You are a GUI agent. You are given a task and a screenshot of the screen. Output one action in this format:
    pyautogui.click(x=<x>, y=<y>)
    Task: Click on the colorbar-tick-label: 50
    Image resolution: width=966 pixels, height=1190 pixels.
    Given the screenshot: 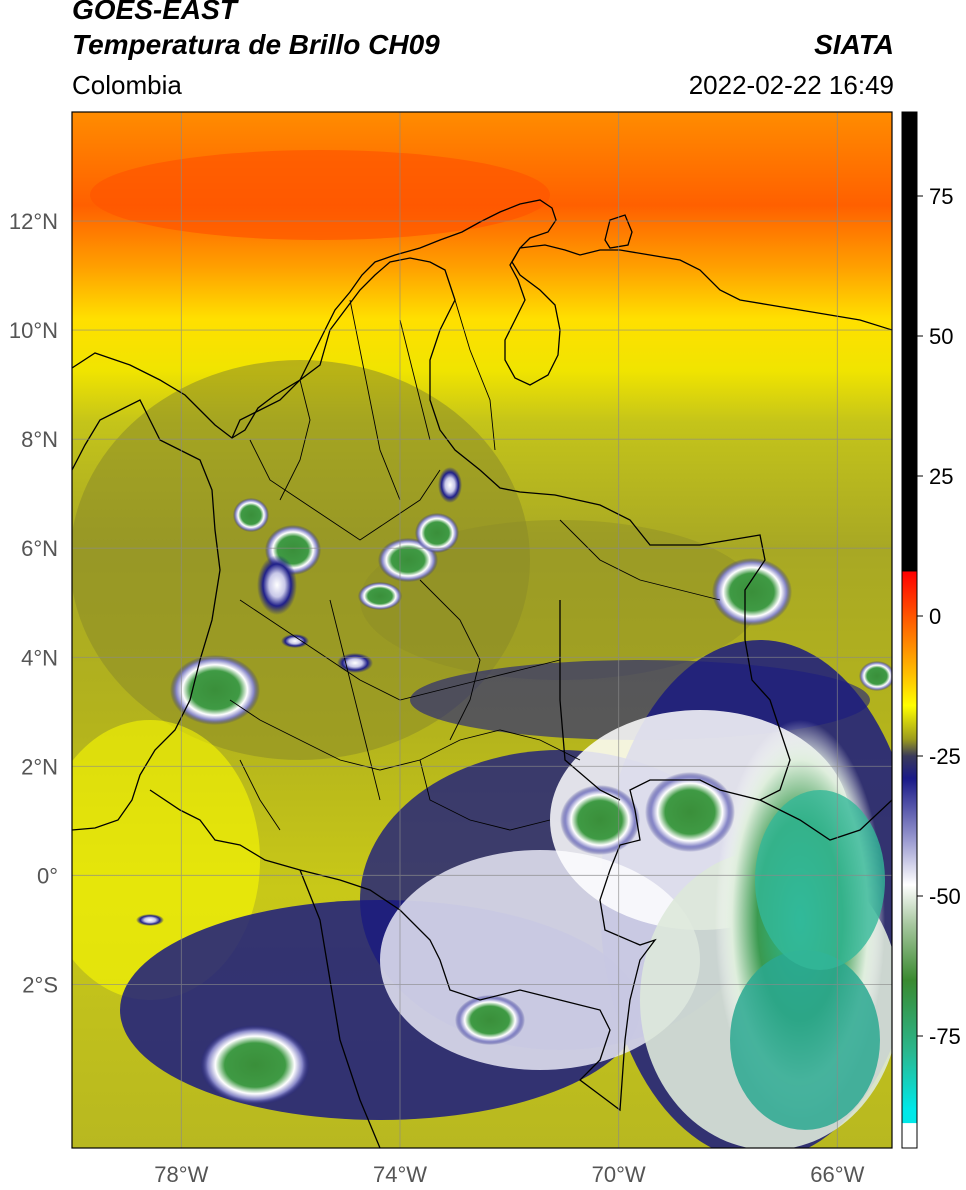 What is the action you would take?
    pyautogui.click(x=941, y=336)
    